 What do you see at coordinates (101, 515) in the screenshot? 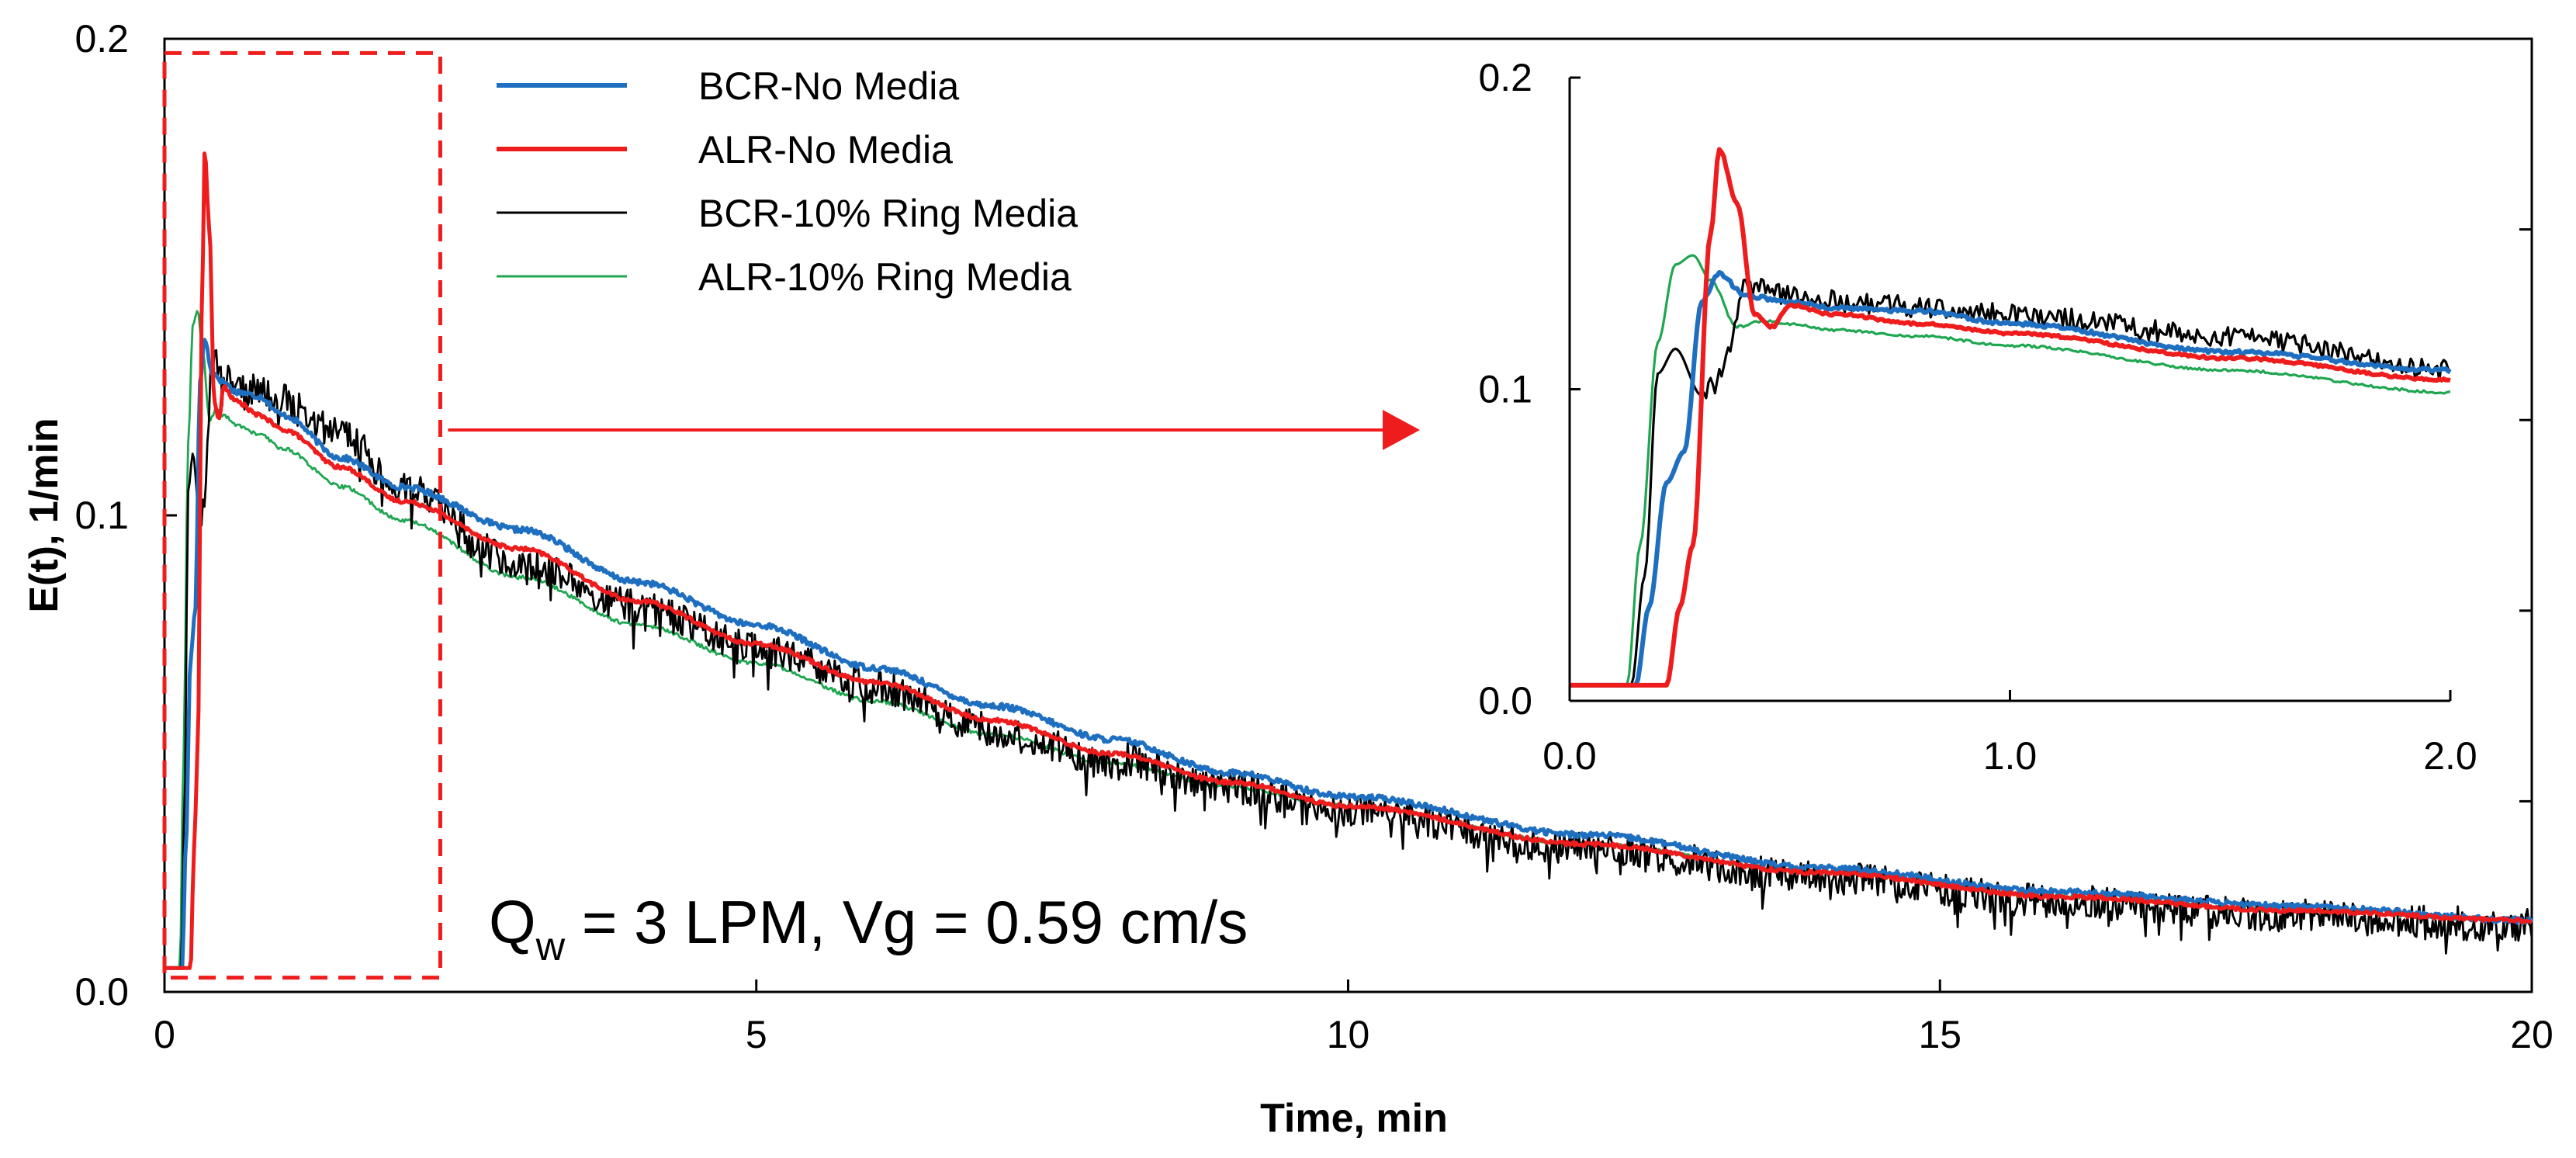
I see `main-y-tick-label: 0.1` at bounding box center [101, 515].